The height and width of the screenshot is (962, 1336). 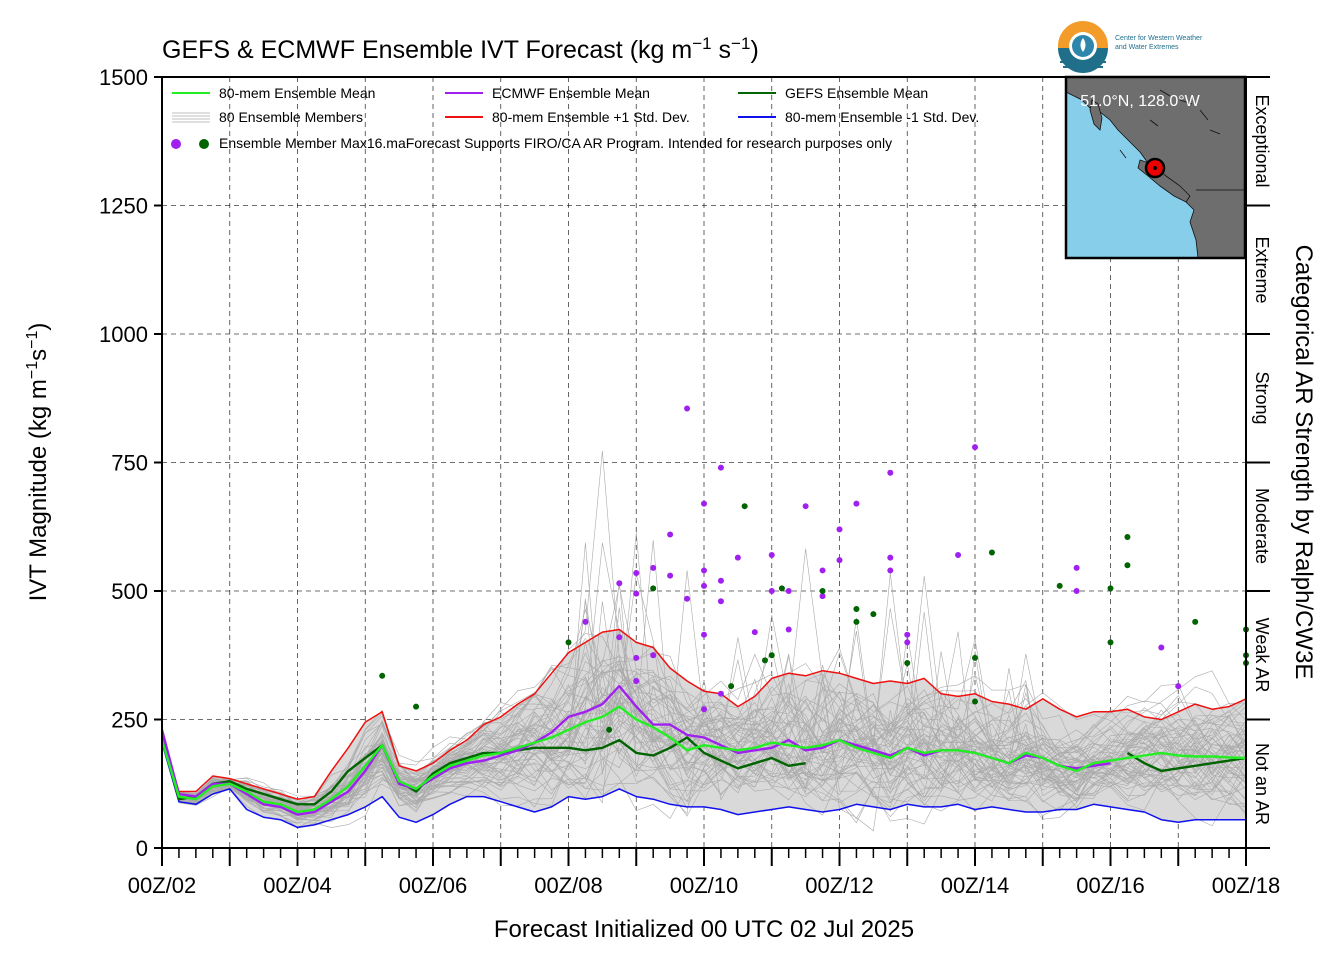 I want to click on legend-marker-gefs-max, so click(x=204, y=144).